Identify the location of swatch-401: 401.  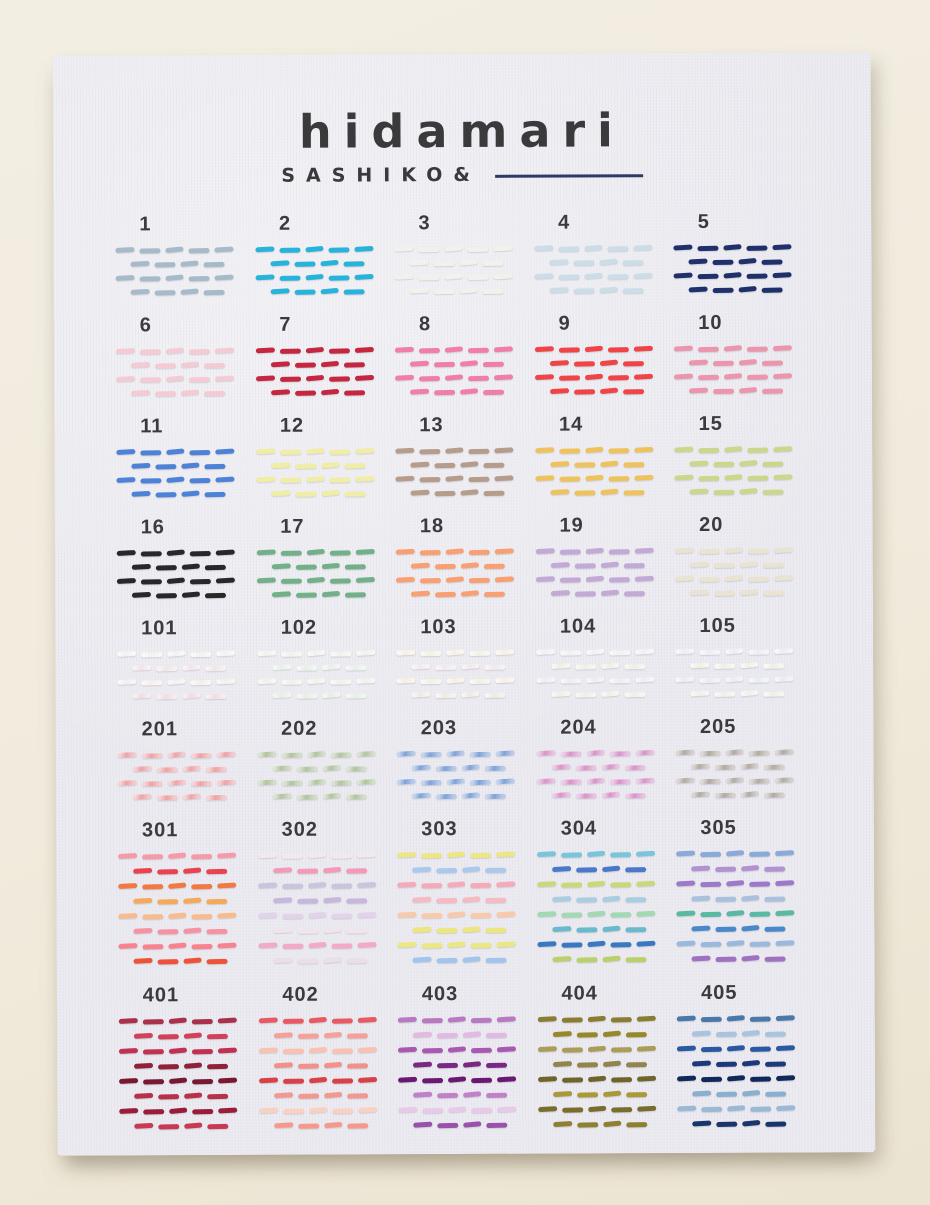
(188, 1057).